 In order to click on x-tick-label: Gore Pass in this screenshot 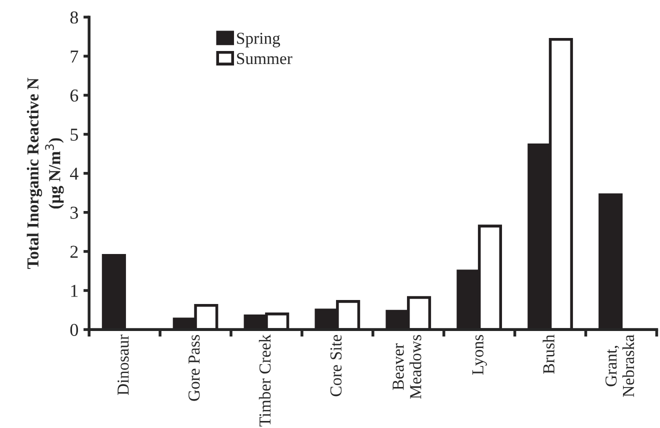, I will do `click(194, 368)`.